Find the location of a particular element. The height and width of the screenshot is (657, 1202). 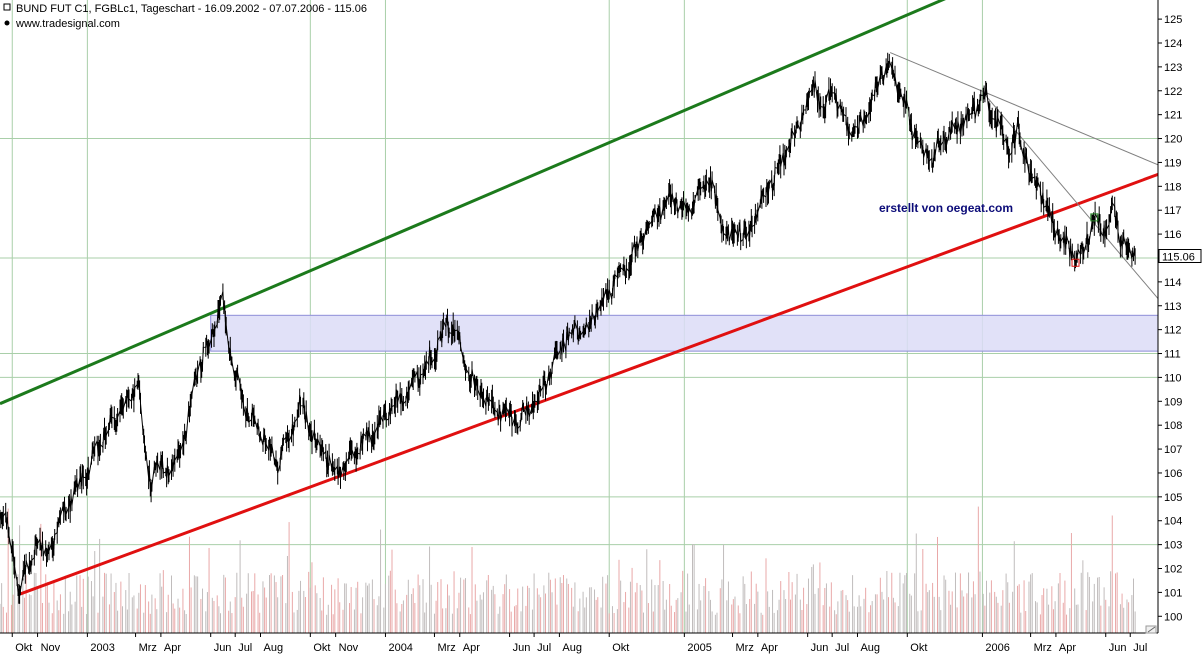

x-tick-label: 2006 is located at coordinates (997, 648).